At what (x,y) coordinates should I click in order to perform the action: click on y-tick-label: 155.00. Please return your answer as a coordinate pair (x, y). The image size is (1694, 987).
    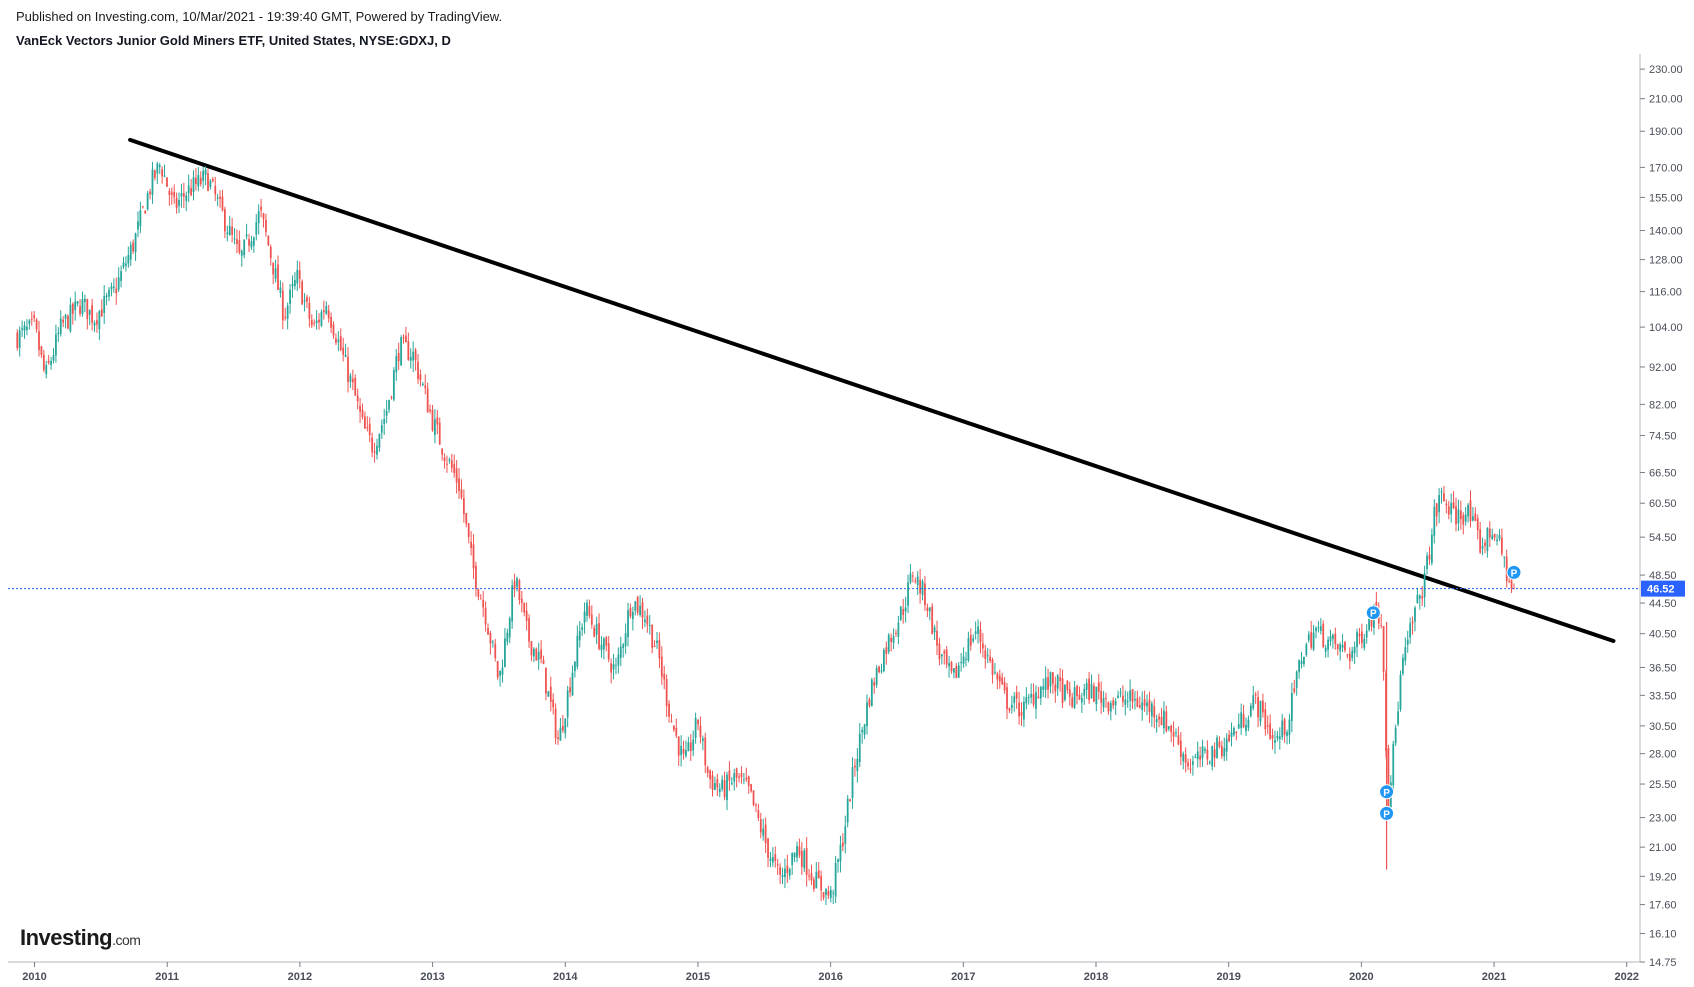
    Looking at the image, I should click on (1666, 198).